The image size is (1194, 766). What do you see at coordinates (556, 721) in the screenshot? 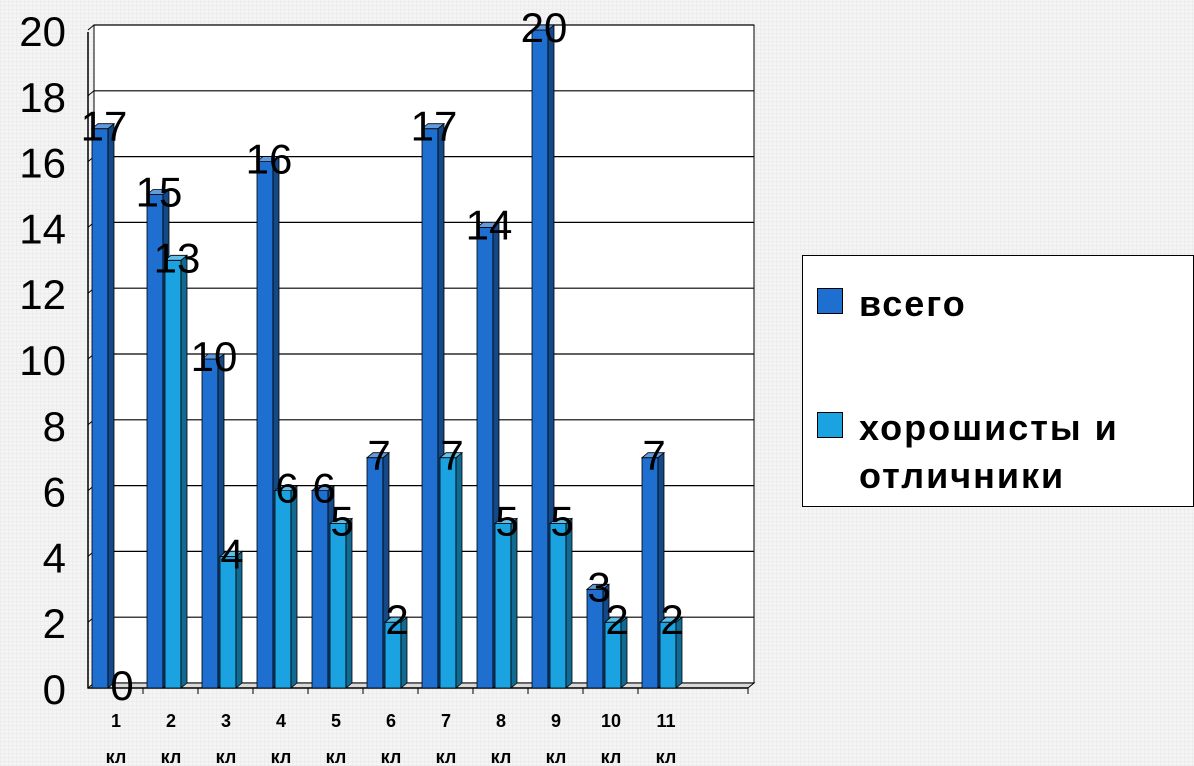
I see `x-tick-label-number: 9` at bounding box center [556, 721].